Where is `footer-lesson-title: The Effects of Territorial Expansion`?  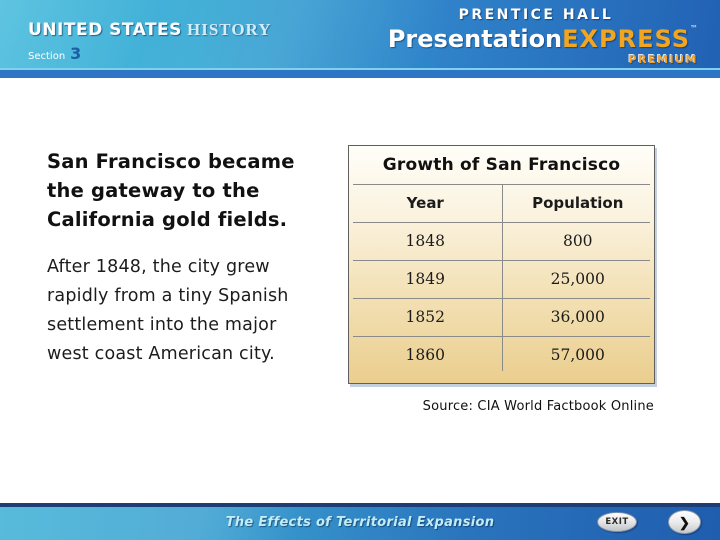
footer-lesson-title: The Effects of Territorial Expansion is located at coordinates (360, 522).